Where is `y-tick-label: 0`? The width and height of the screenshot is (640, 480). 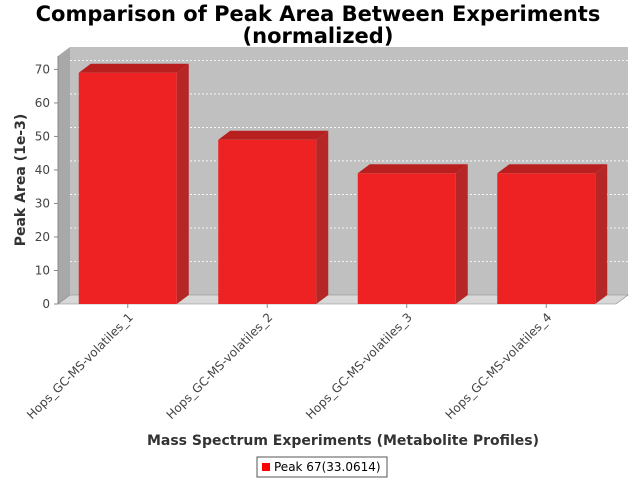 y-tick-label: 0 is located at coordinates (46, 304).